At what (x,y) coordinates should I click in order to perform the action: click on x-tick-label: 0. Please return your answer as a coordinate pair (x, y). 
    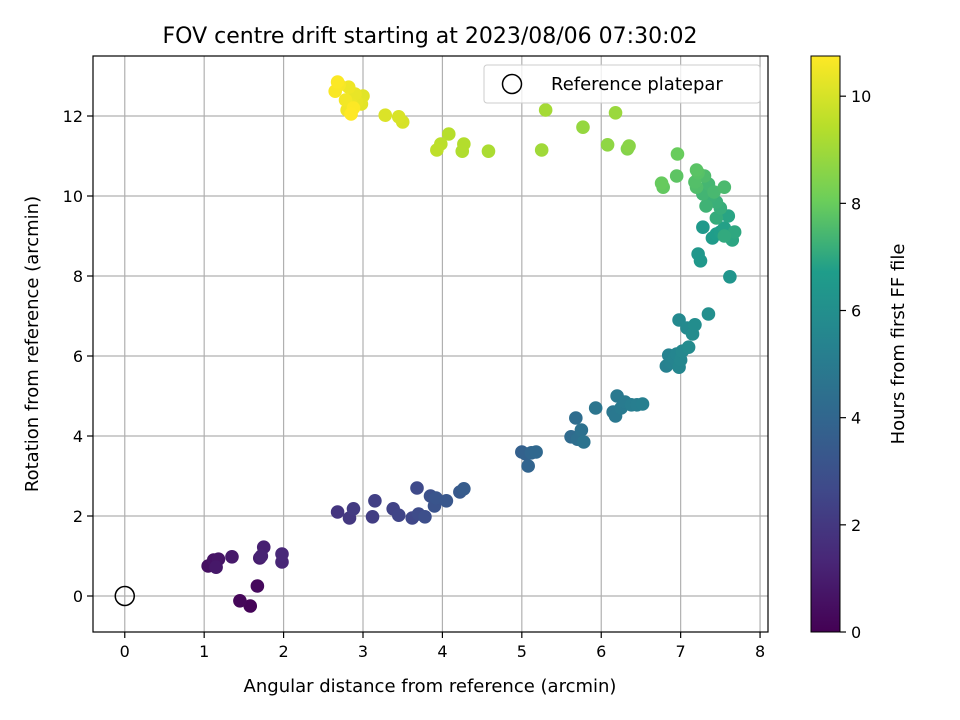
    Looking at the image, I should click on (125, 651).